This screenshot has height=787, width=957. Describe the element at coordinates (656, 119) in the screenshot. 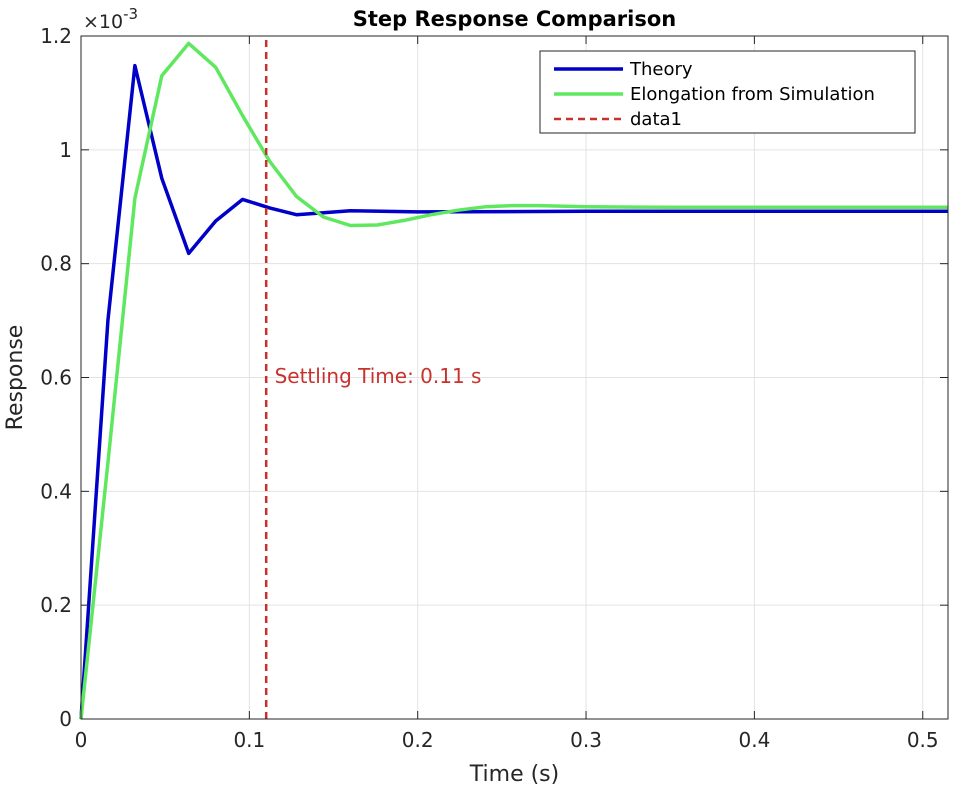

I see `legend-entry-label: data1` at that location.